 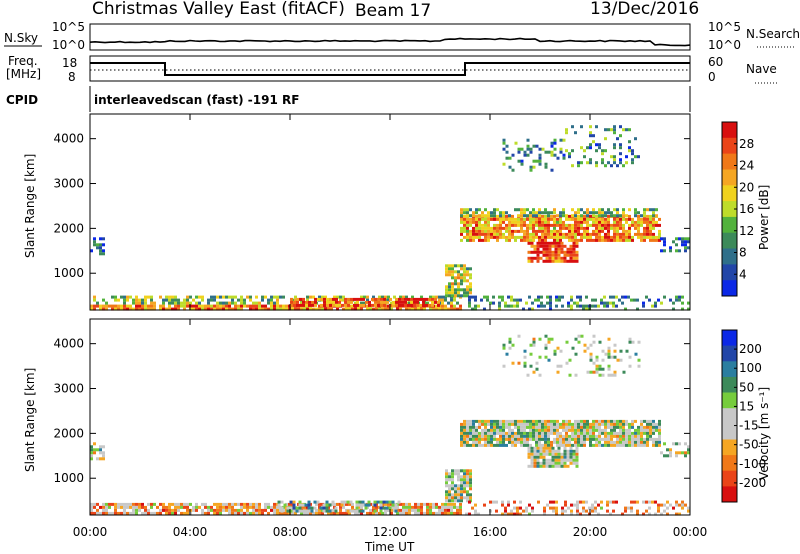 What do you see at coordinates (68, 433) in the screenshot?
I see `y-tick-label: 2000` at bounding box center [68, 433].